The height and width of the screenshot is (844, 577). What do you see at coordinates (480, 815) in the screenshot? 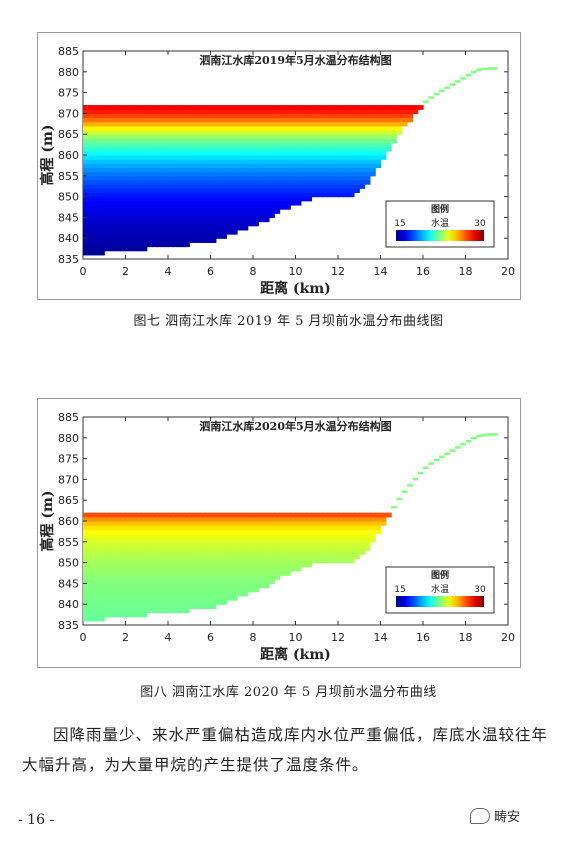
I see `wechat-icon` at bounding box center [480, 815].